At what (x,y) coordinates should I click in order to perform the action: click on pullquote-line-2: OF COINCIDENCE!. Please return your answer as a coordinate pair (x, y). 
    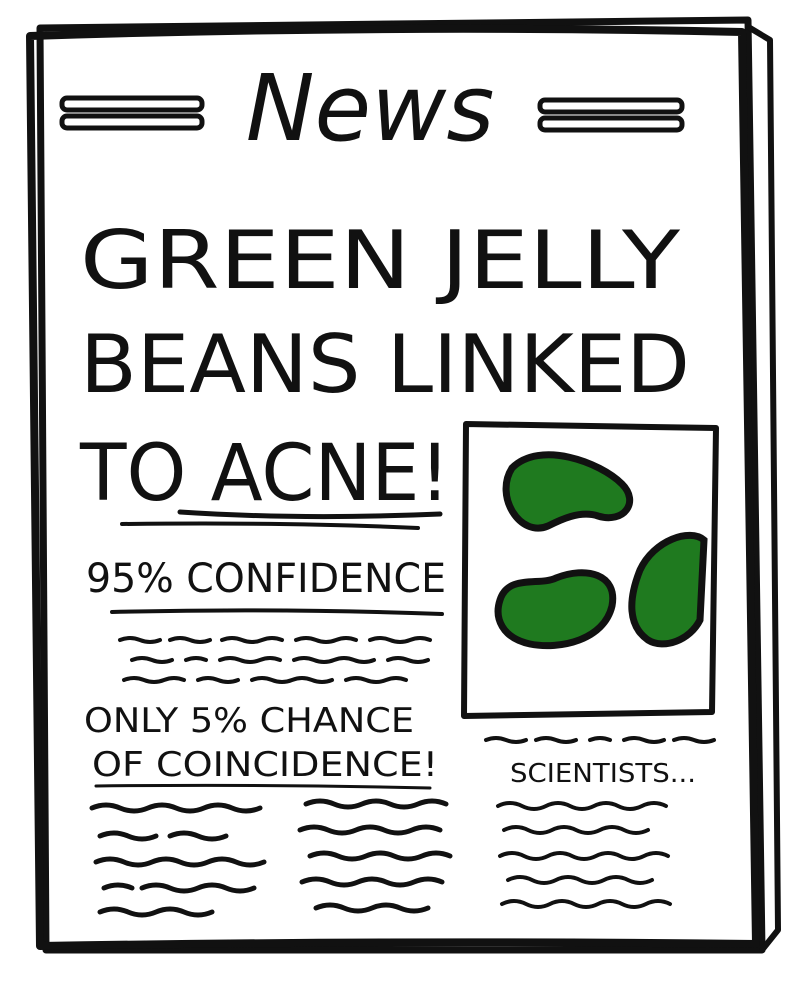
    Looking at the image, I should click on (265, 765).